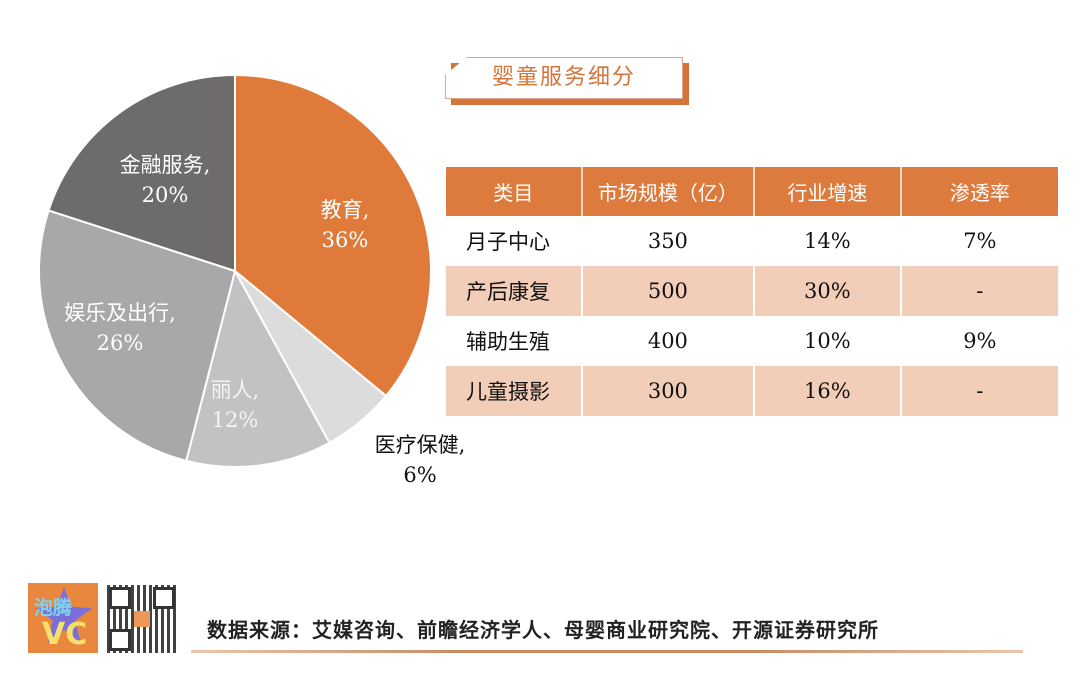 The width and height of the screenshot is (1080, 675). I want to click on title-text: 婴童服务细分, so click(563, 77).